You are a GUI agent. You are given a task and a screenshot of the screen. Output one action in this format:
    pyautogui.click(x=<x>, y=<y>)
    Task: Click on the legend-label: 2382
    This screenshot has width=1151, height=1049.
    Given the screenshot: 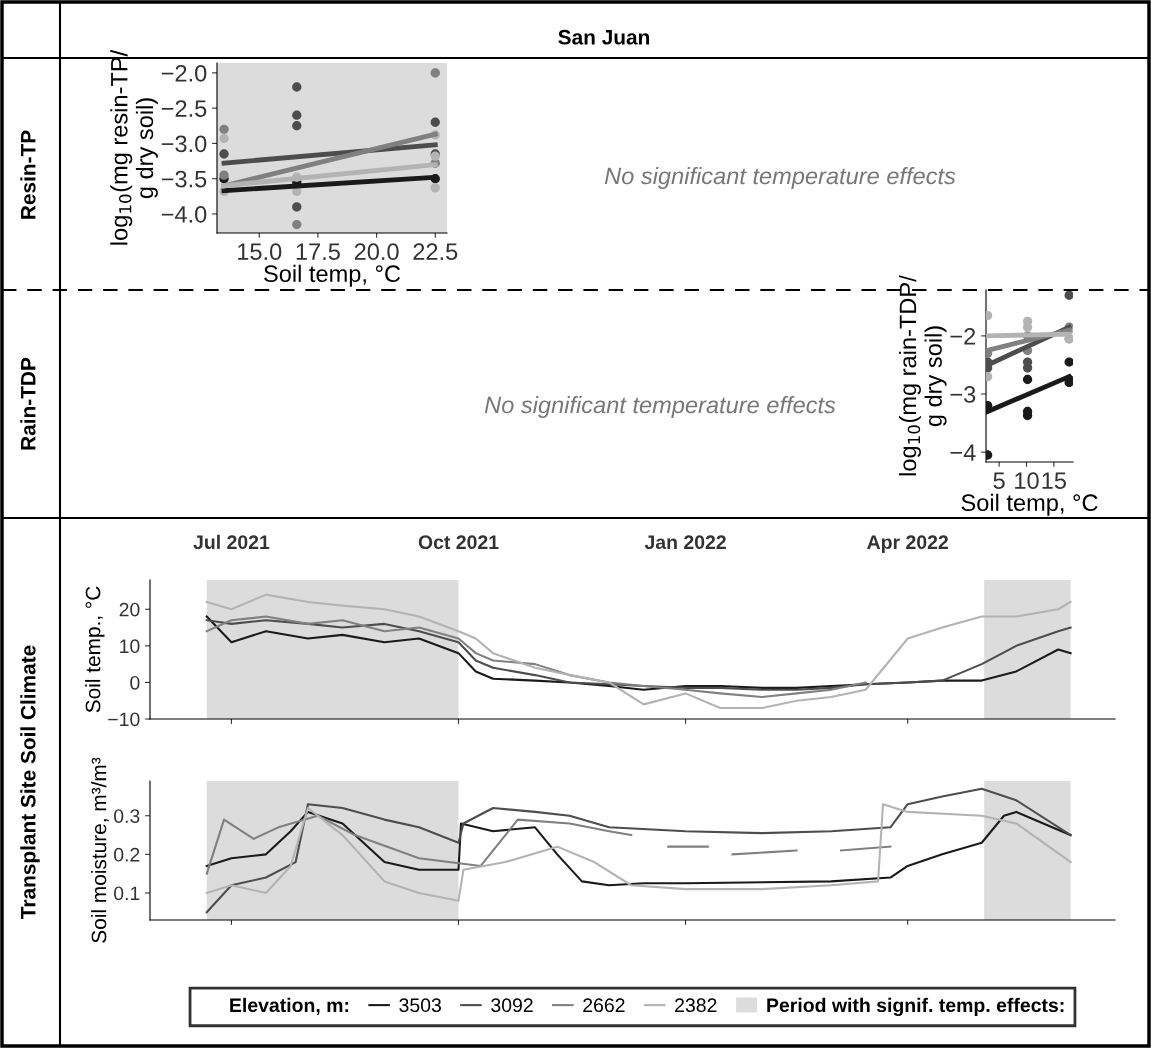 What is the action you would take?
    pyautogui.click(x=696, y=1005)
    